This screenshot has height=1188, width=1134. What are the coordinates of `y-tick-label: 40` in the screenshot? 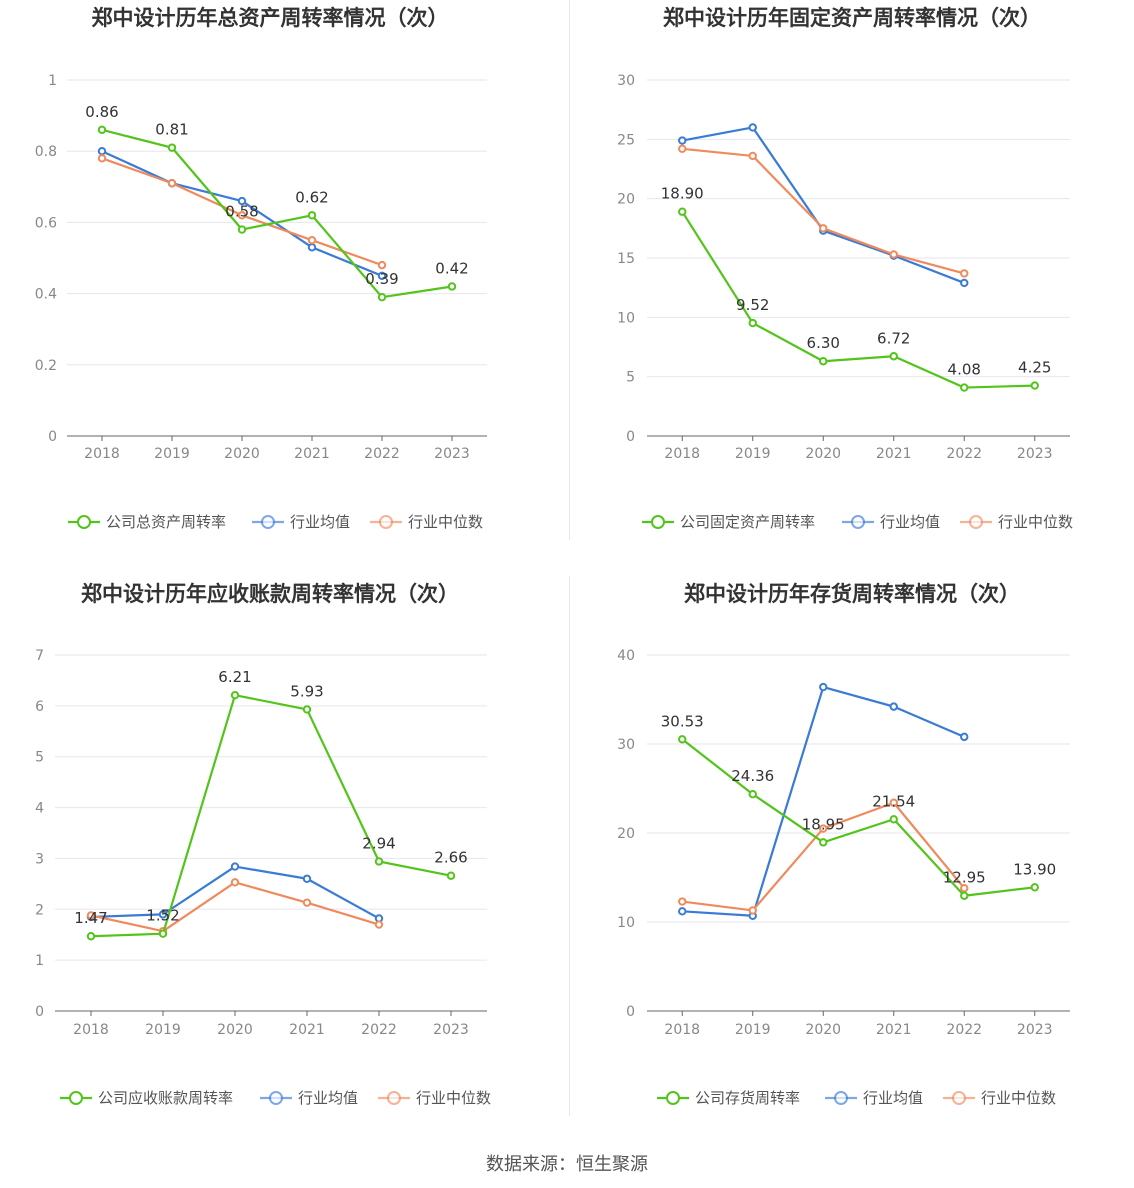 It's located at (626, 656).